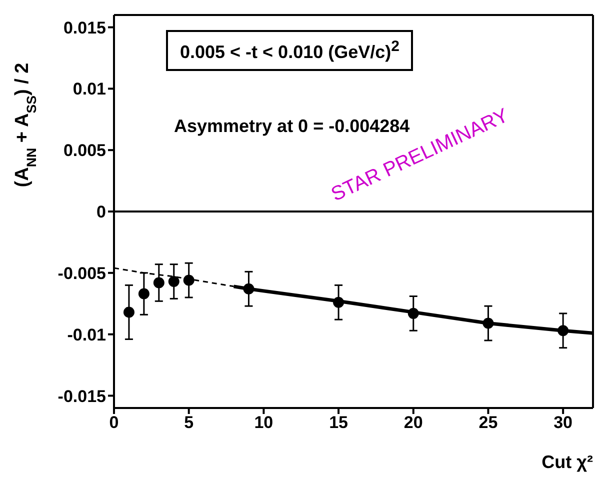 The height and width of the screenshot is (490, 606). Describe the element at coordinates (89, 89) in the screenshot. I see `y-tick-label: 0.01` at that location.